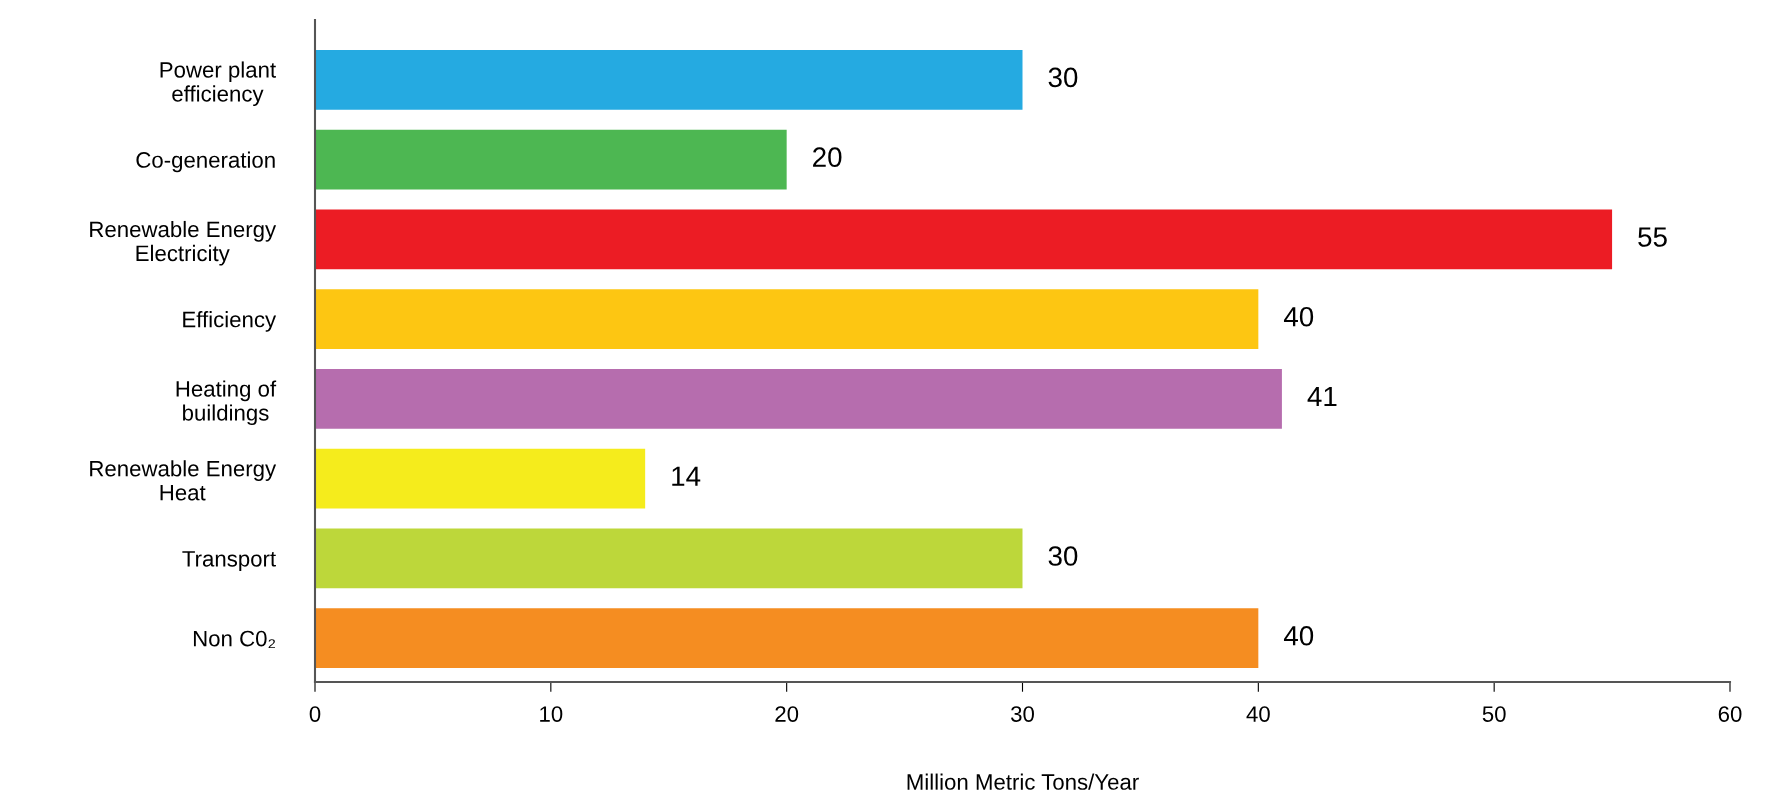  I want to click on y-tick-label: Co-generation, so click(205, 162).